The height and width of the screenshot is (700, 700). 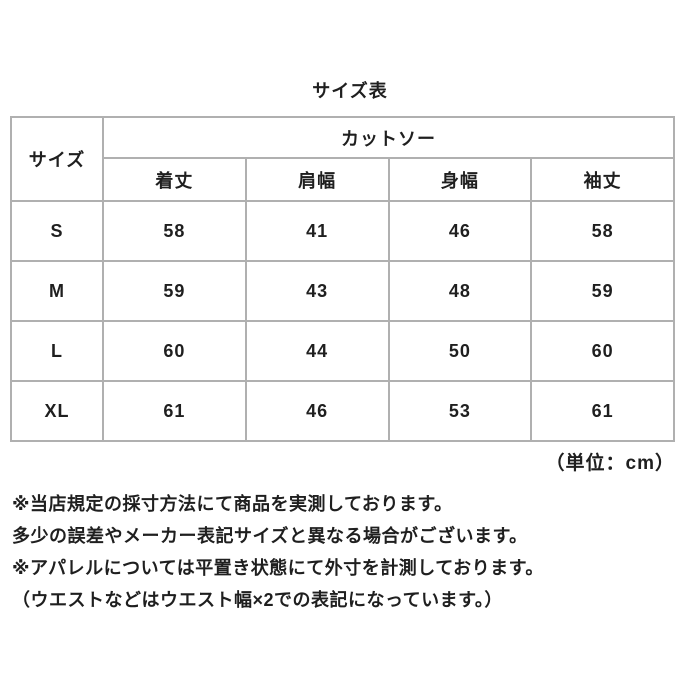 What do you see at coordinates (317, 351) in the screenshot?
I see `value-cell: 44` at bounding box center [317, 351].